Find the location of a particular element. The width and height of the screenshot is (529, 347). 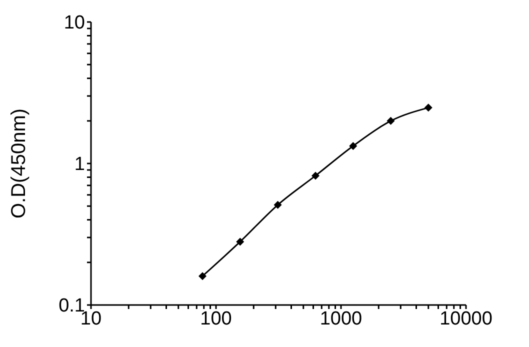

y-tick-label: 1 is located at coordinates (79, 165).